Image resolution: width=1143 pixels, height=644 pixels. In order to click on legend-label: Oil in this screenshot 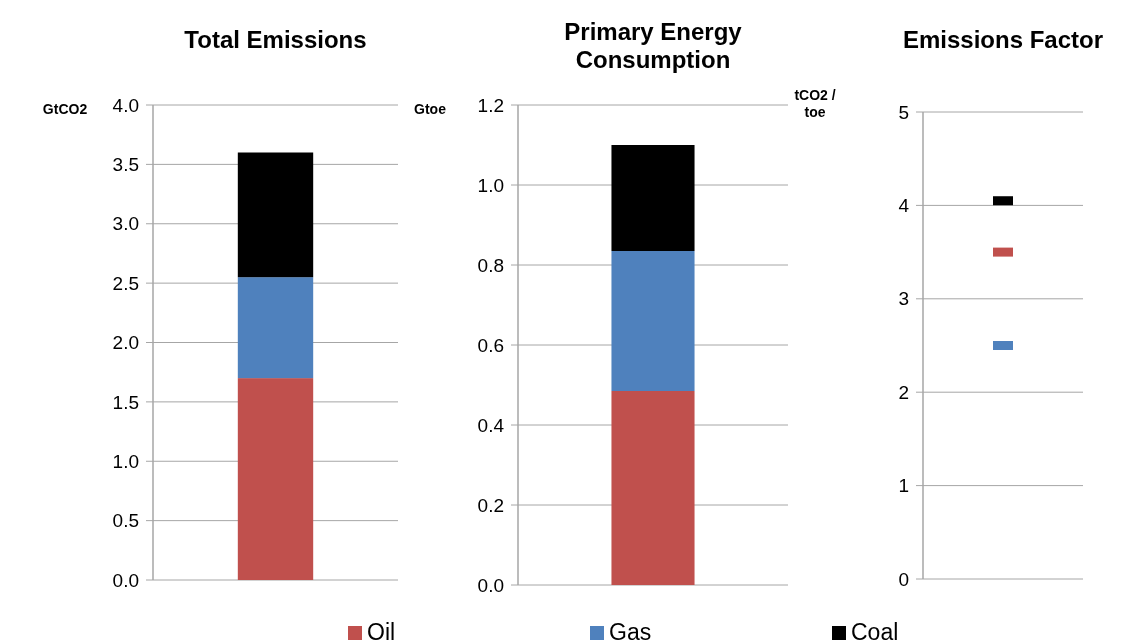, I will do `click(381, 631)`.